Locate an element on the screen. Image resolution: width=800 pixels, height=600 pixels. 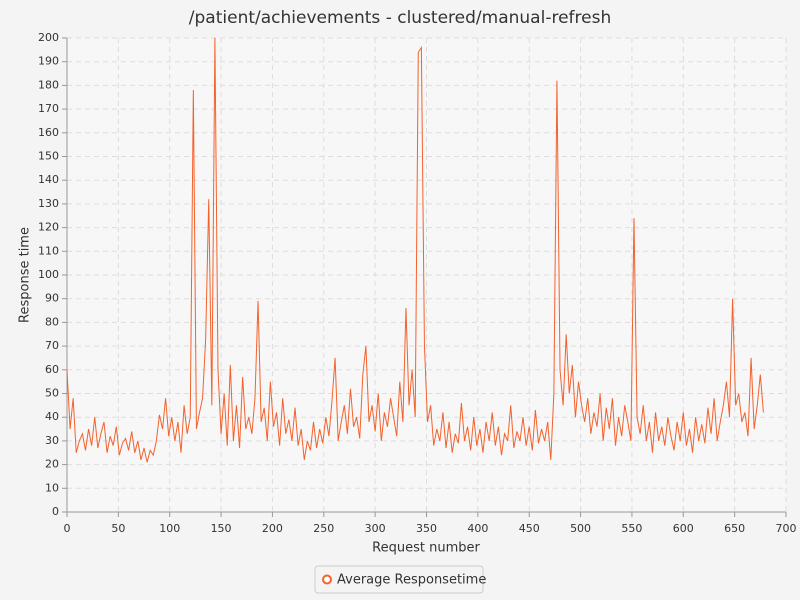
y-tick-label: 170 is located at coordinates (48, 108).